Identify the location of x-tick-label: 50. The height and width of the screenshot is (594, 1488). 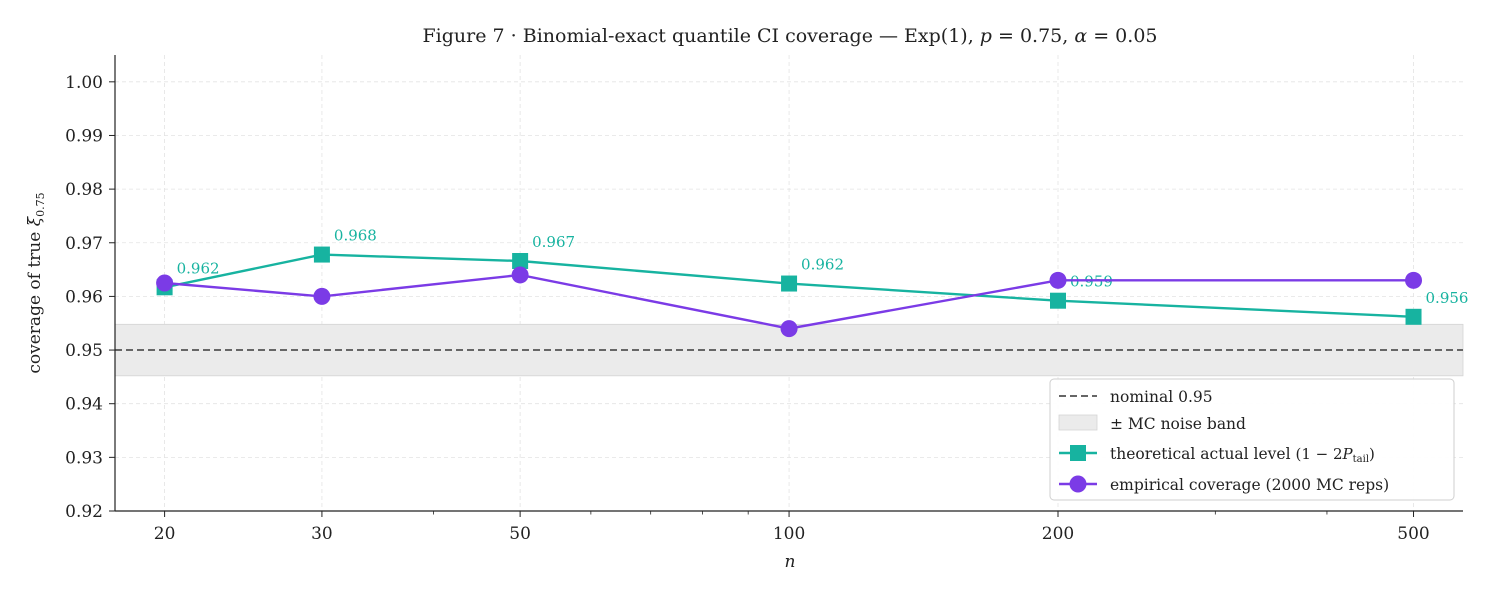
(520, 534).